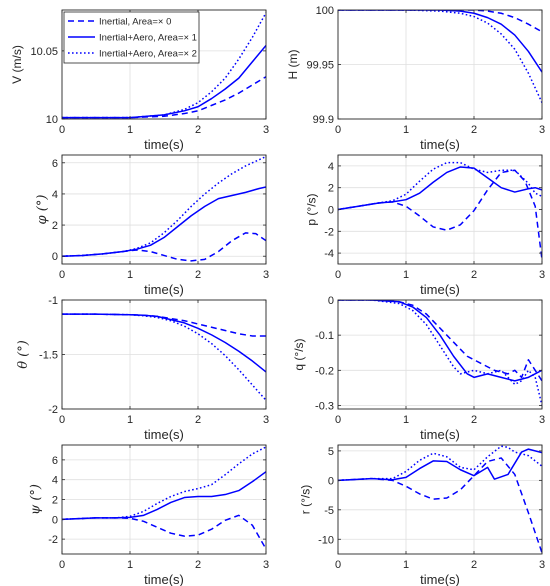 This screenshot has width=550, height=586. I want to click on y-tick-label: 99.95, so click(320, 66).